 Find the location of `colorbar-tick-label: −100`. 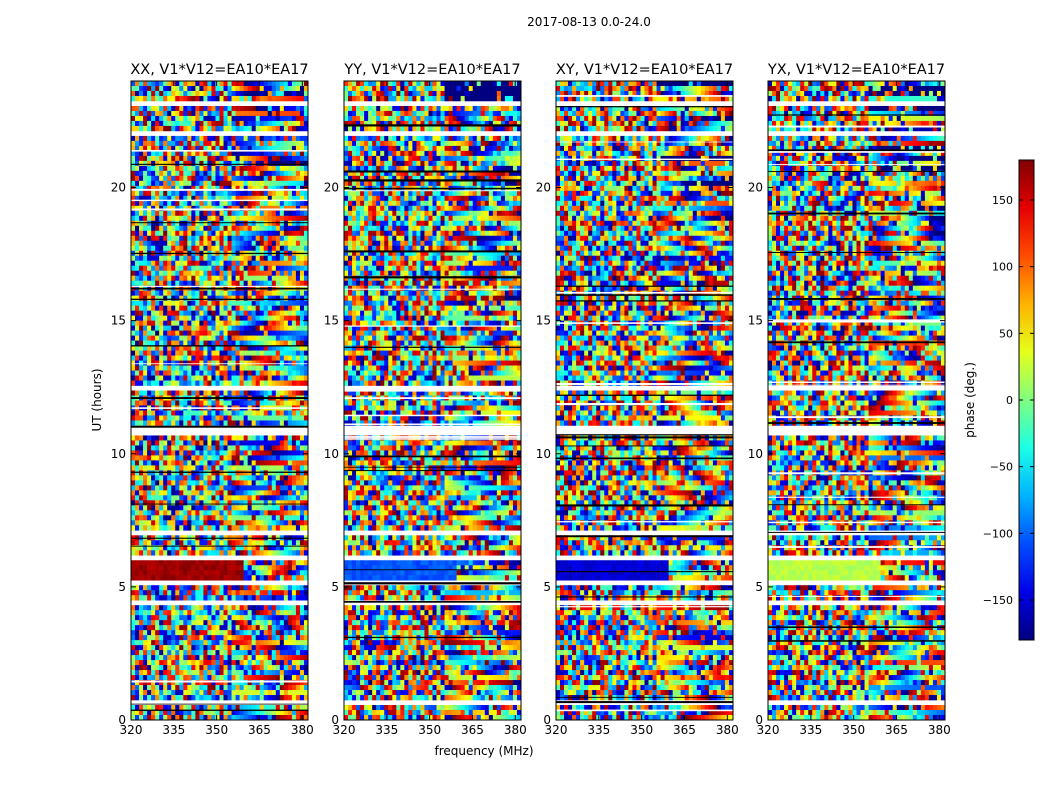

colorbar-tick-label: −100 is located at coordinates (998, 533).